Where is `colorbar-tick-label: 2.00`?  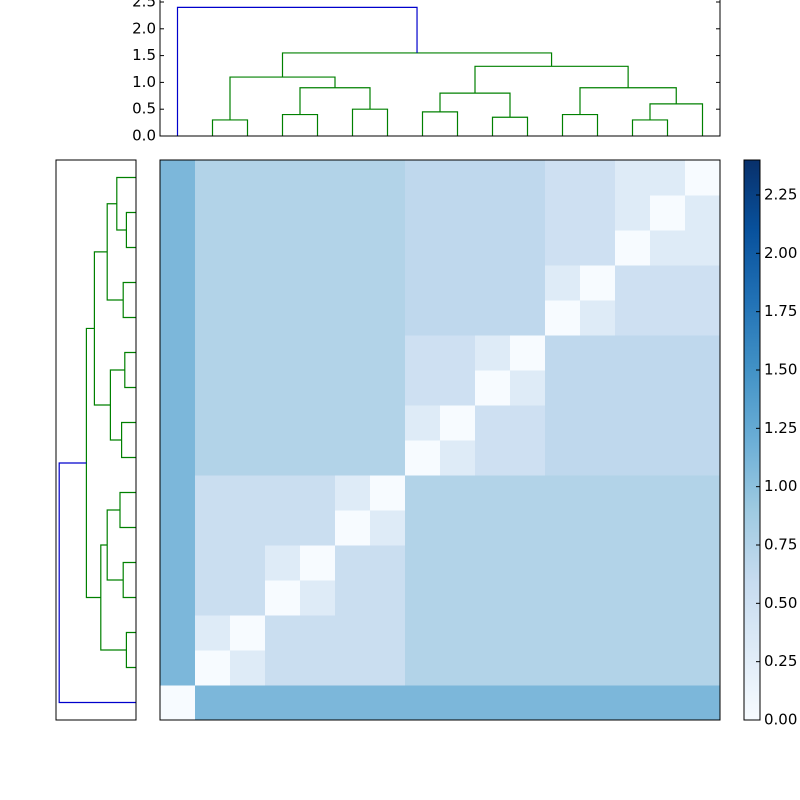
colorbar-tick-label: 2.00 is located at coordinates (780, 253).